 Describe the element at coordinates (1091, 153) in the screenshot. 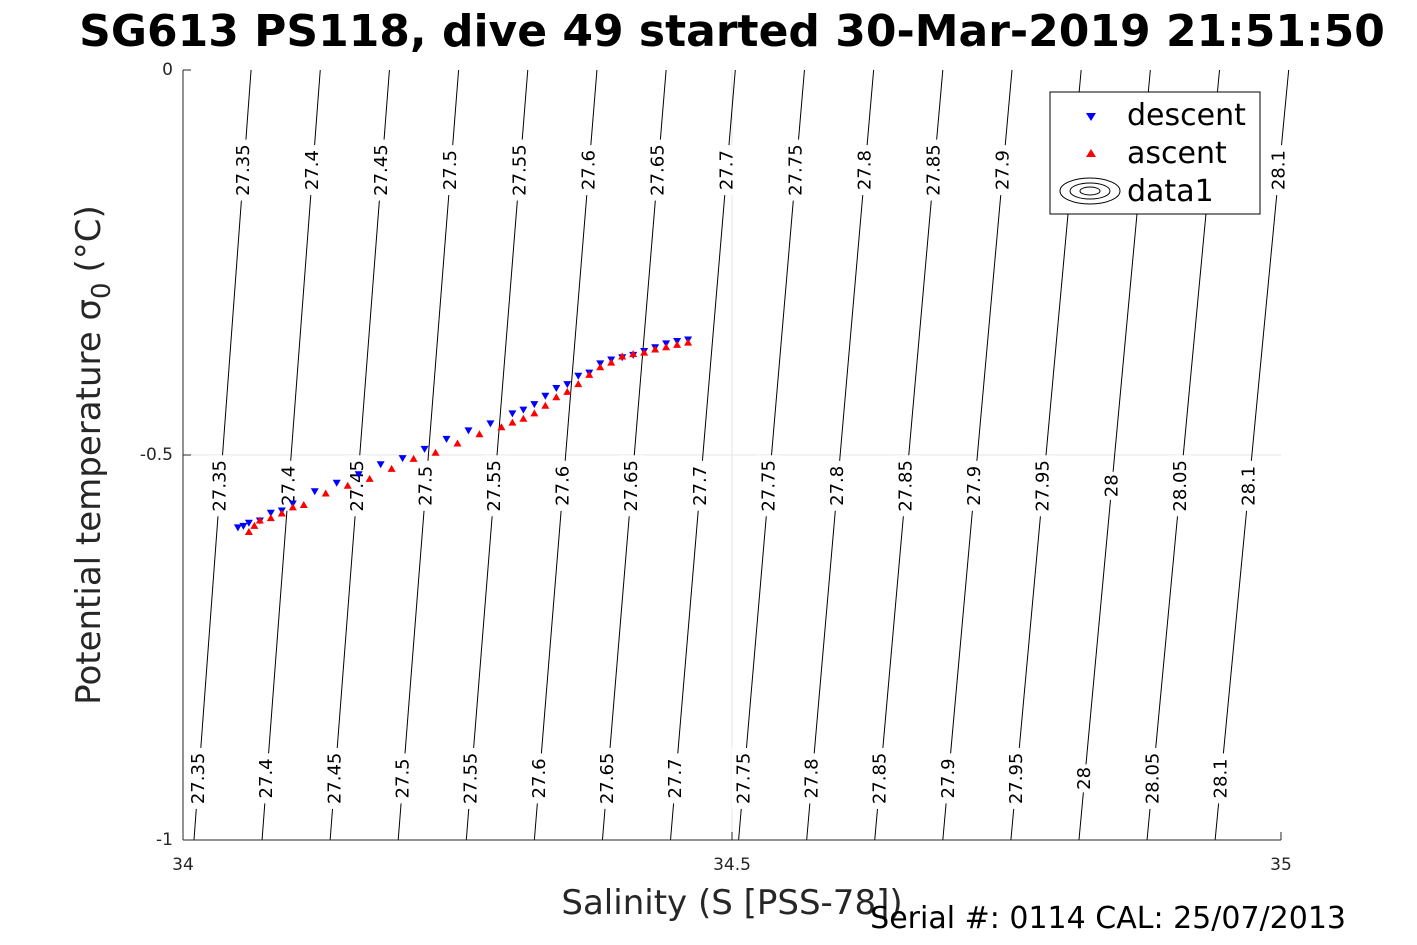

I see `legend-ascent-marker` at that location.